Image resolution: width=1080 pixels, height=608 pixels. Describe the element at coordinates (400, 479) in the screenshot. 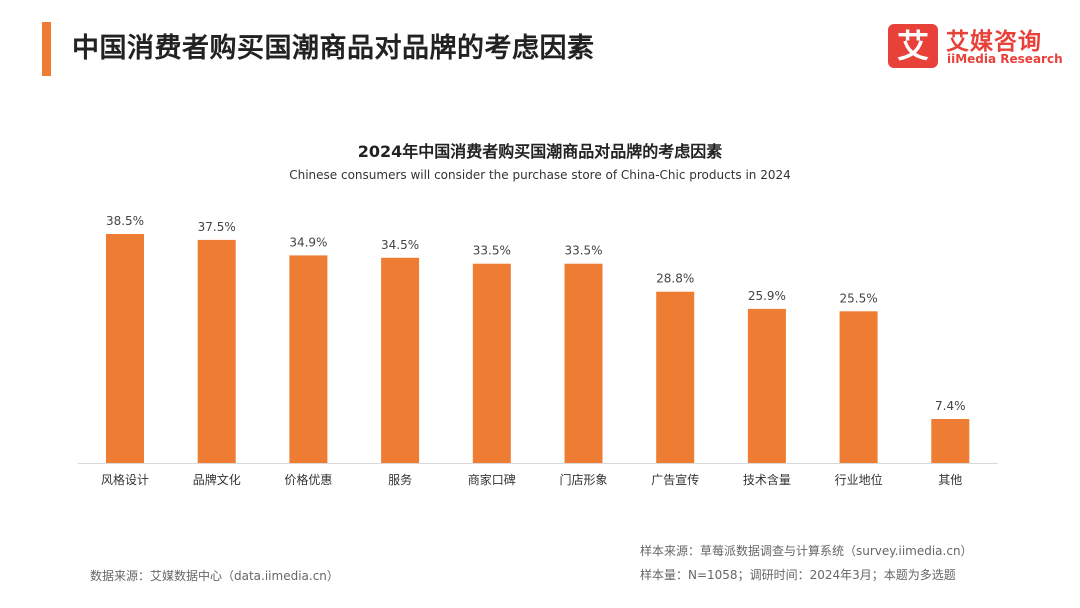

I see `x-tick-label: 服务` at that location.